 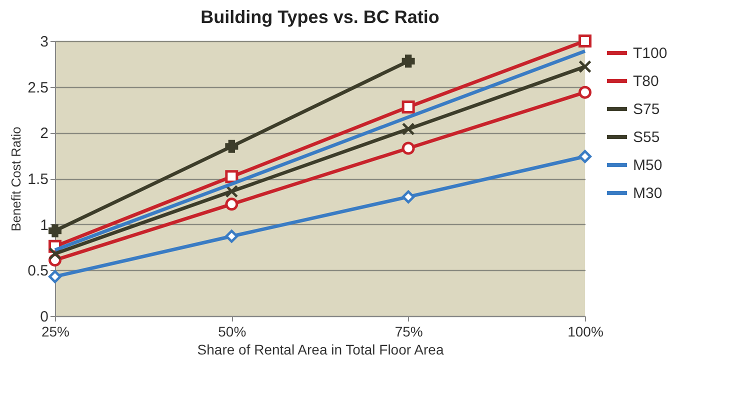 I want to click on y-tick-label: 2, so click(x=44, y=133).